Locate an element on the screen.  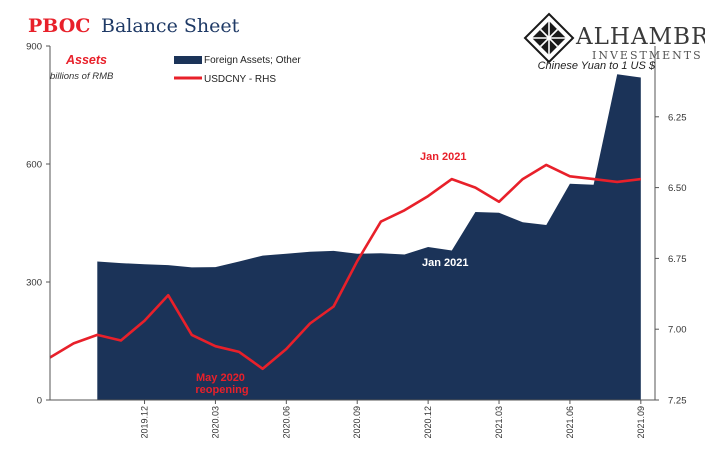
left-tick-label: 300 is located at coordinates (34, 283).